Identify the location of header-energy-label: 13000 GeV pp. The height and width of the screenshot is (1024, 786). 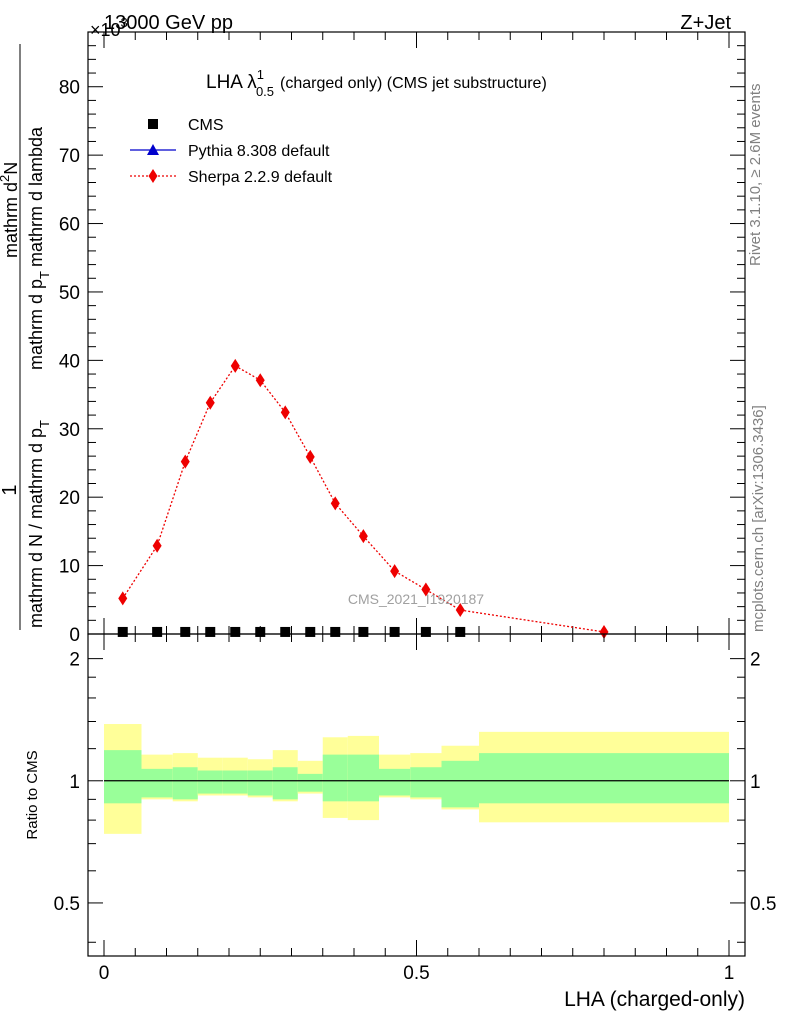
(168, 23).